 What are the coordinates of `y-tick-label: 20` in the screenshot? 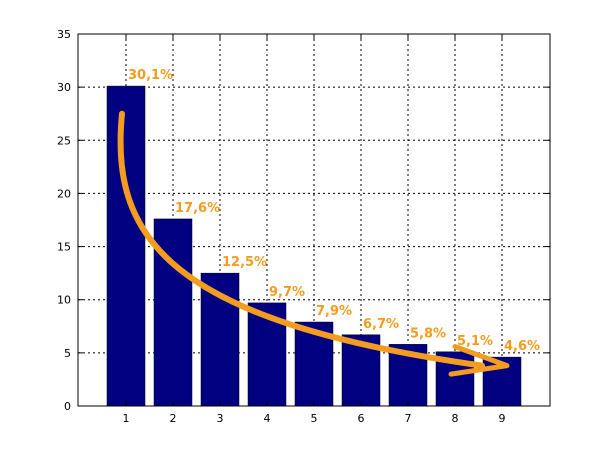 It's located at (64, 193).